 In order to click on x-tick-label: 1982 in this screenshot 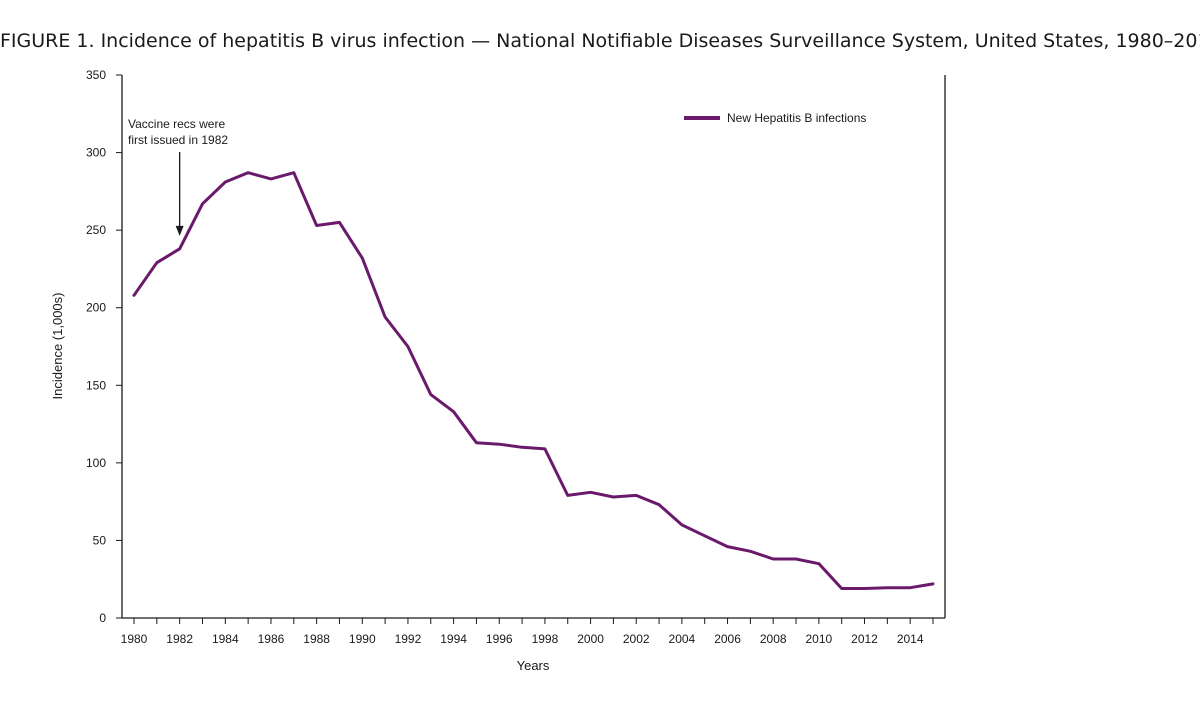, I will do `click(179, 639)`.